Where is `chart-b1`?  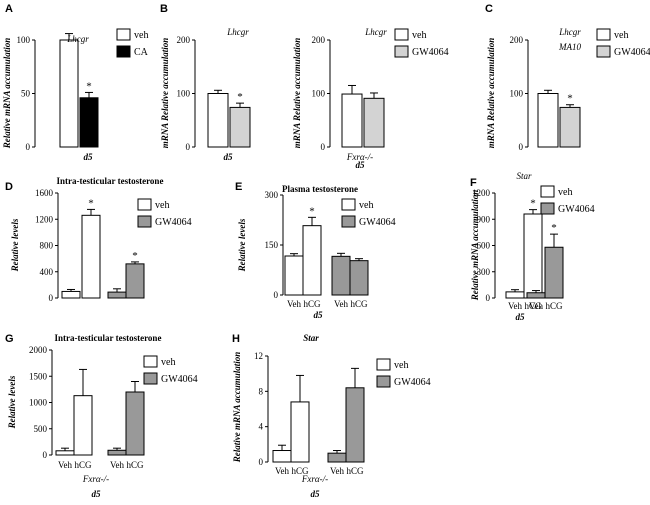
chart-b1 is located at coordinates (221, 93).